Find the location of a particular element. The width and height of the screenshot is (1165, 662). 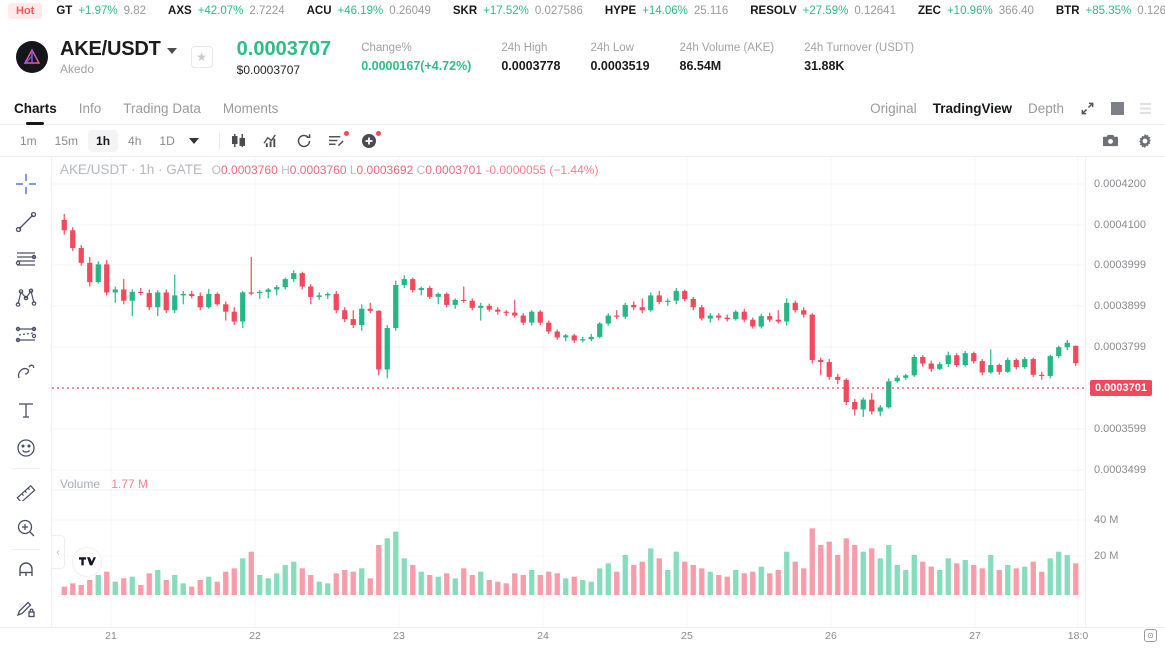

trend-line-icon is located at coordinates (26, 222).